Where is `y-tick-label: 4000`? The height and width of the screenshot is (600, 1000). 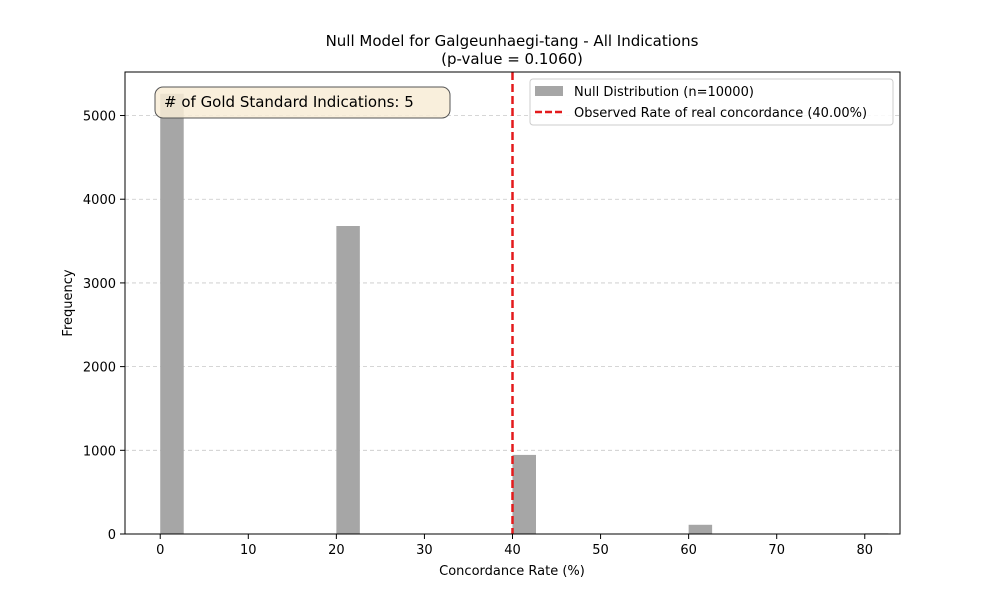 y-tick-label: 4000 is located at coordinates (99, 200).